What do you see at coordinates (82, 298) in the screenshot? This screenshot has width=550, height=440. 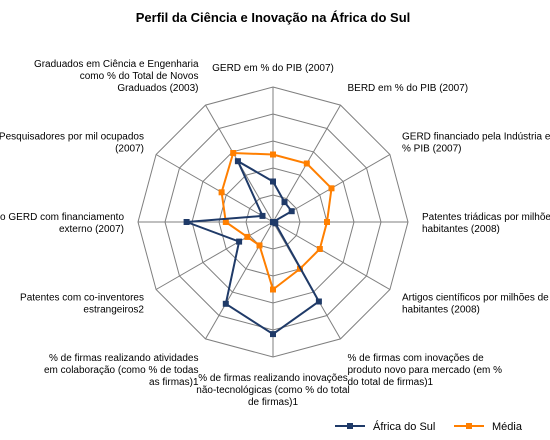 I see `axis-label-line: Patentes com co-inventores` at bounding box center [82, 298].